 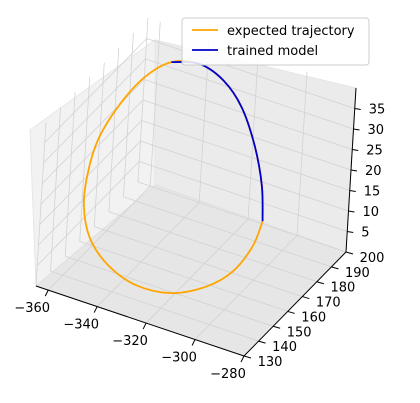 I want to click on y-tick-label: 150, so click(x=299, y=332).